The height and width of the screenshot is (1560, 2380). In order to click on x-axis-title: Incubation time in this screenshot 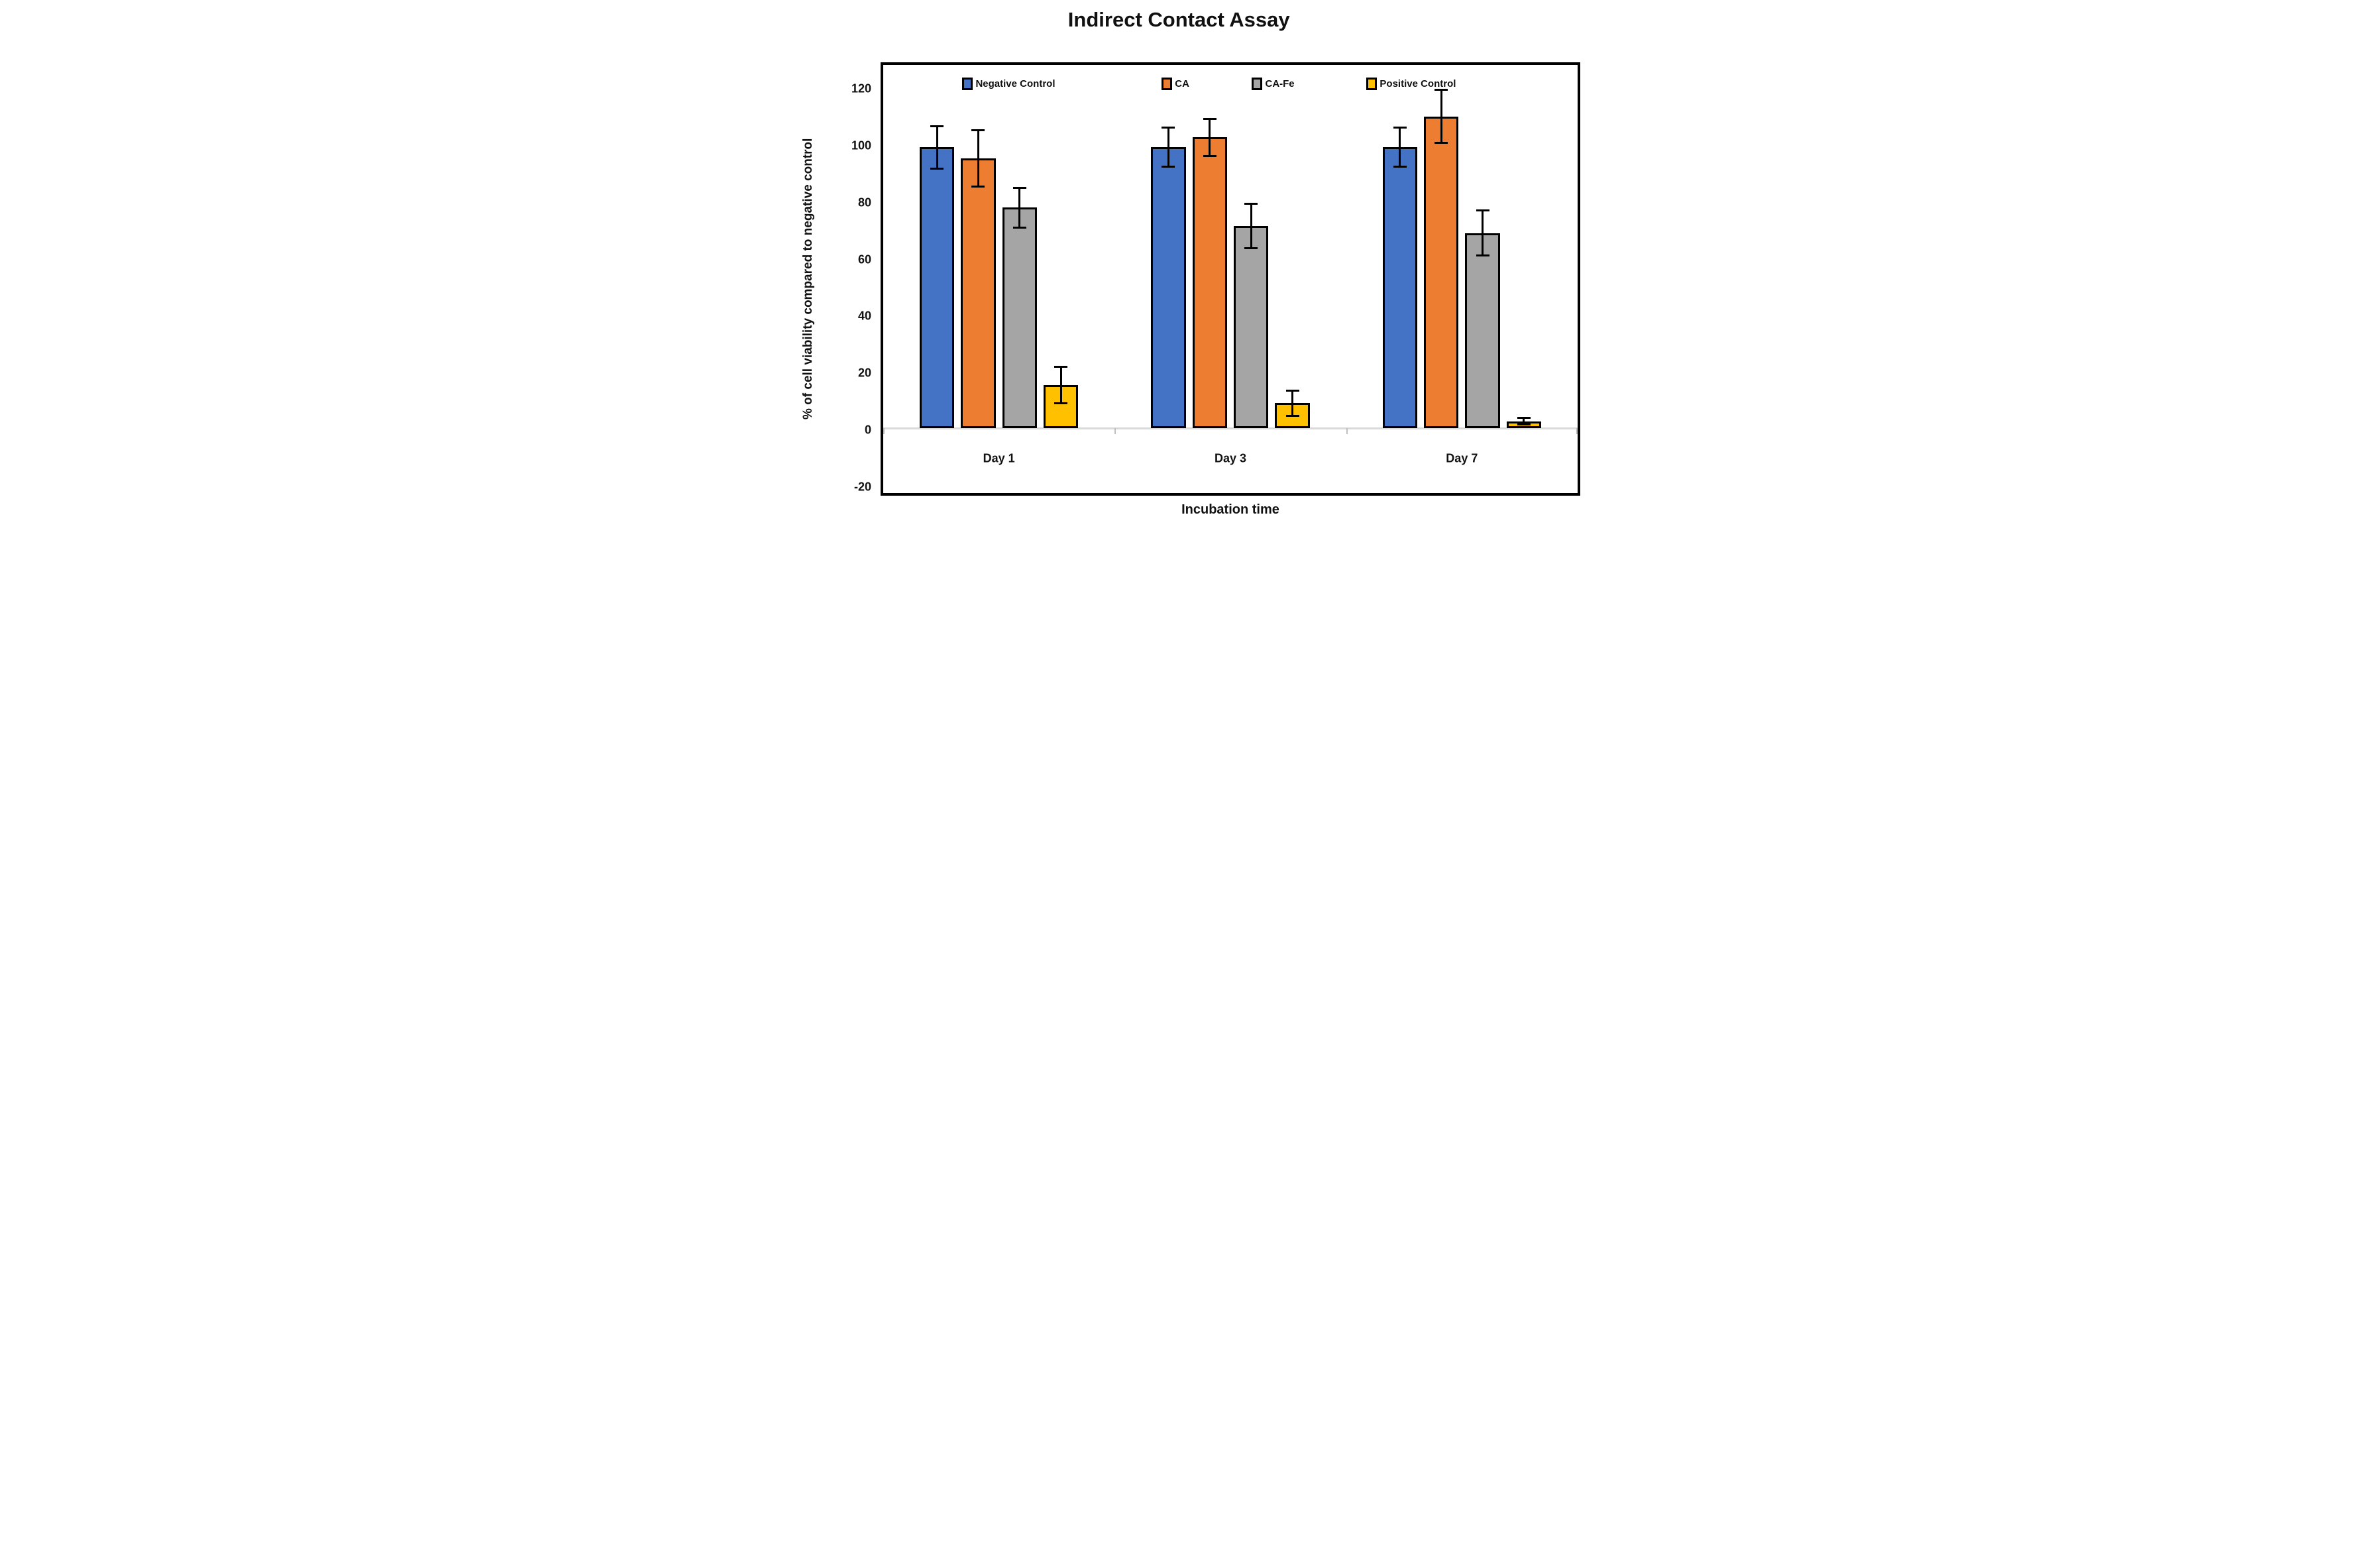, I will do `click(1230, 509)`.